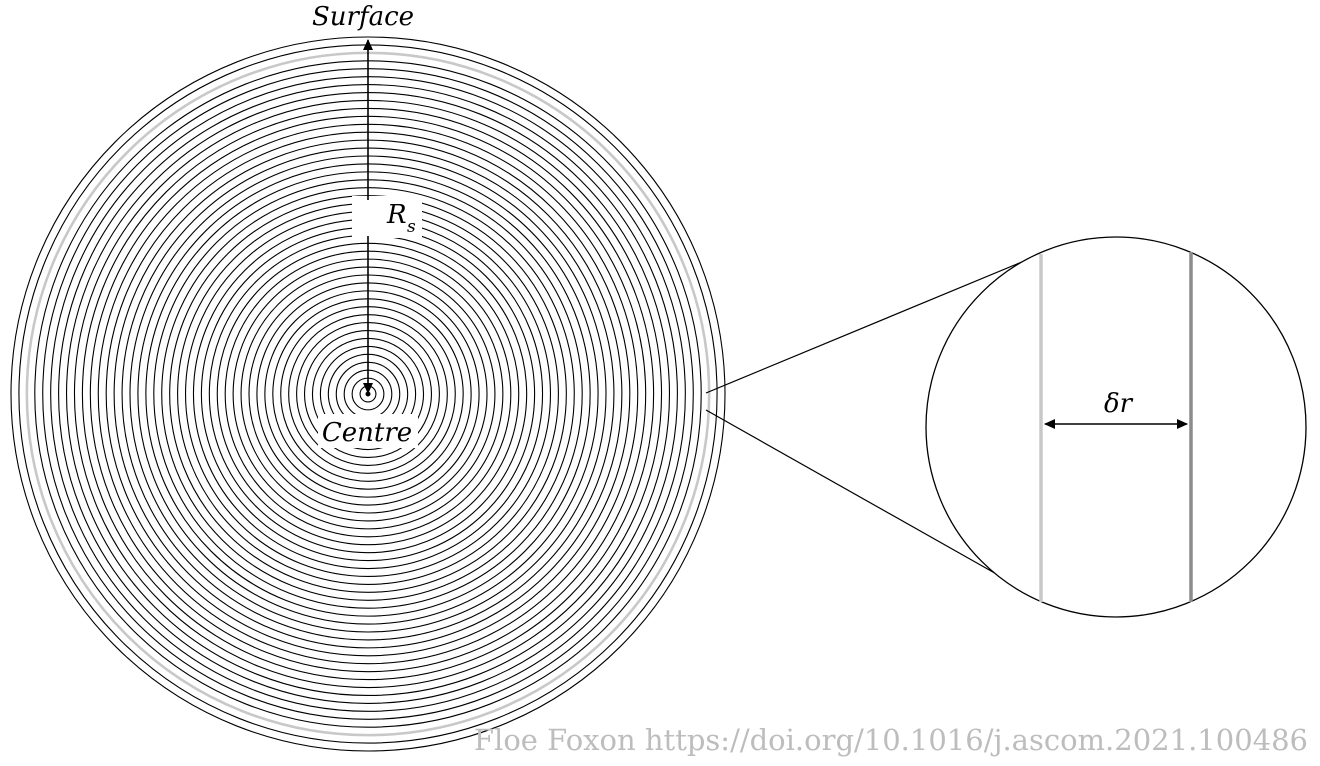 The width and height of the screenshot is (1320, 766). I want to click on radius-subscript: s, so click(411, 227).